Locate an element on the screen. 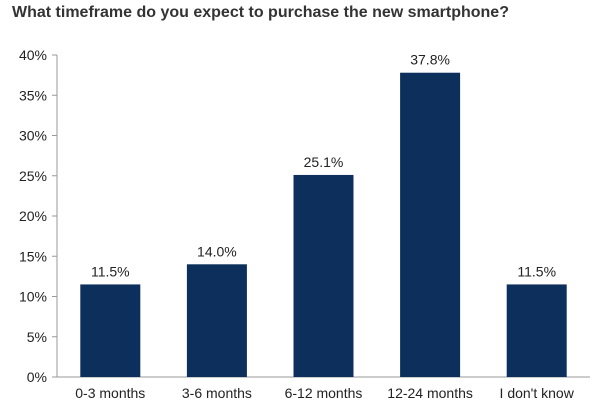 The width and height of the screenshot is (600, 417). x-category-label: 12-24 months is located at coordinates (430, 393).